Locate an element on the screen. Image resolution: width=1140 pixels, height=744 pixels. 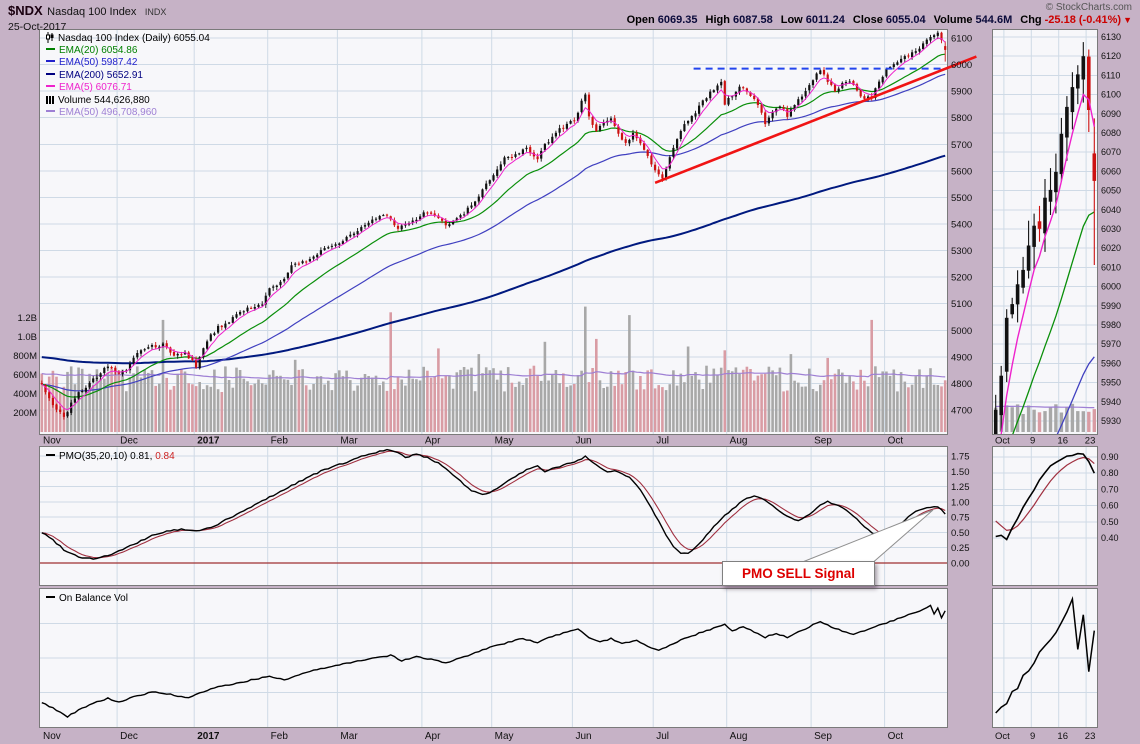
quote-value: 6087.58 is located at coordinates (752, 20).